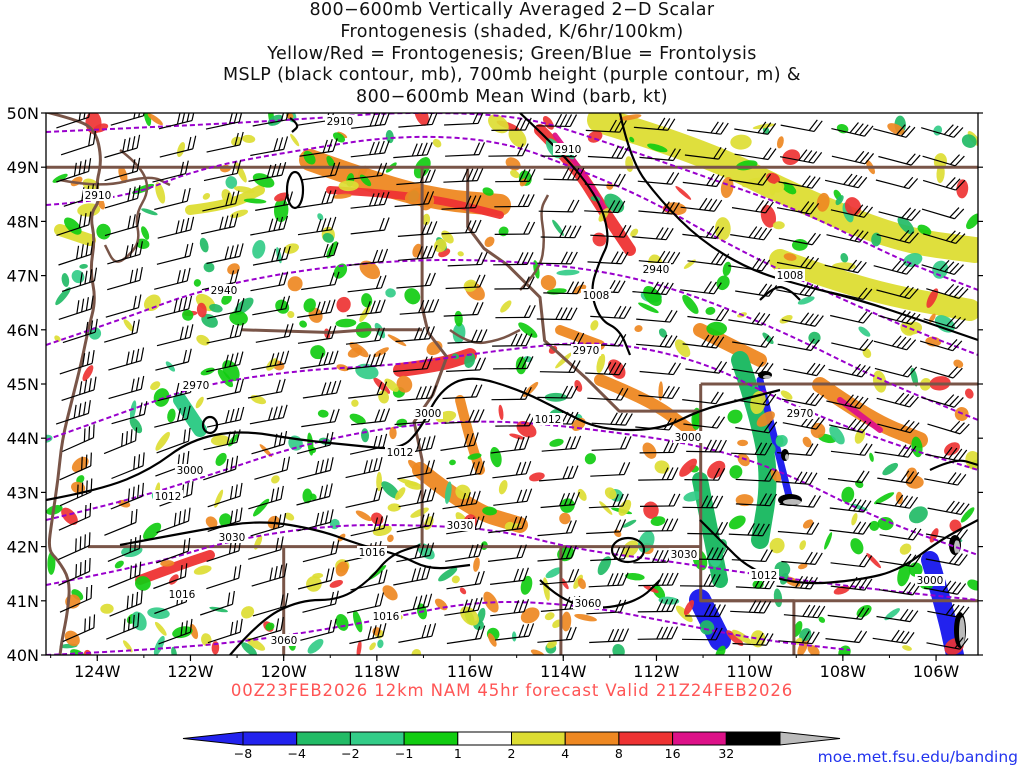 The width and height of the screenshot is (1024, 768). I want to click on frontogenesis-band, so click(75, 235).